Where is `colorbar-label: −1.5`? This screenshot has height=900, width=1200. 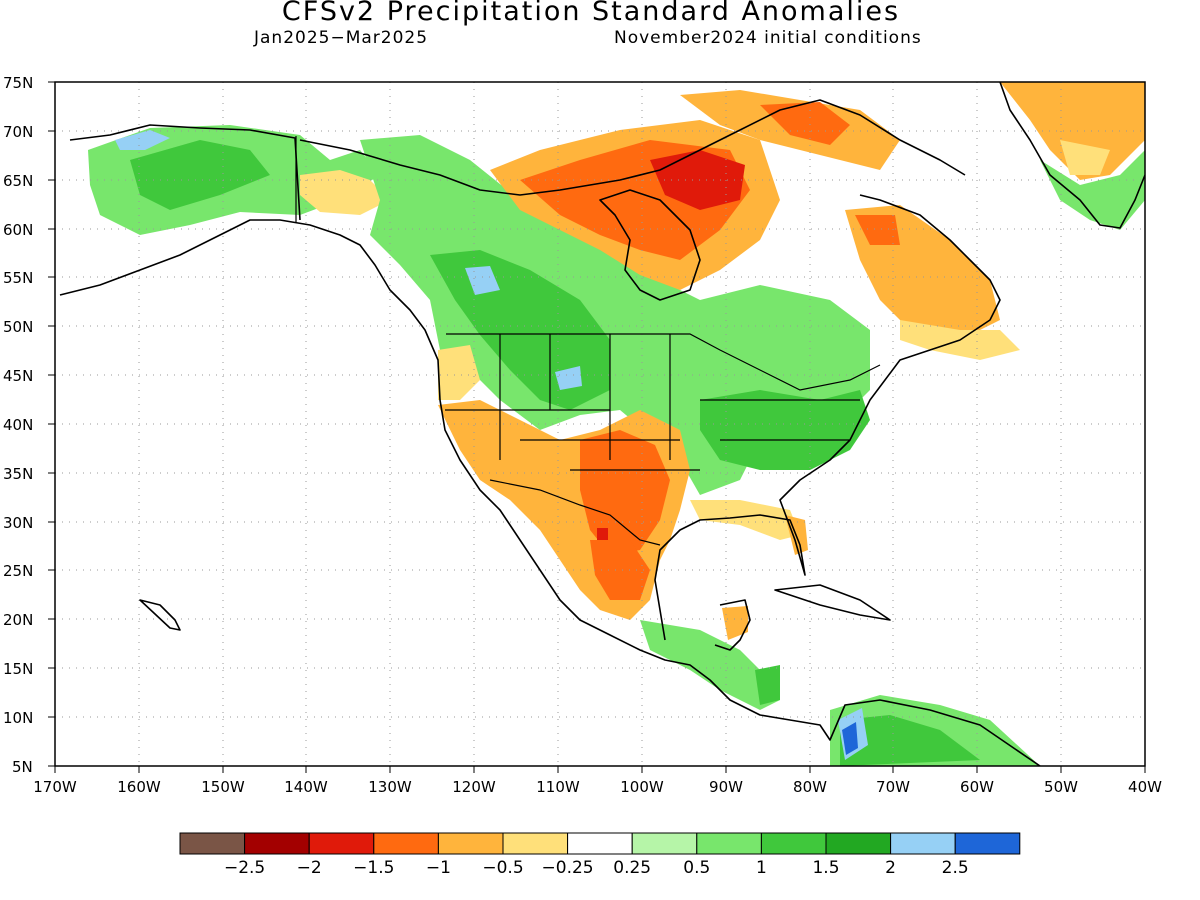 colorbar-label: −1.5 is located at coordinates (373, 868).